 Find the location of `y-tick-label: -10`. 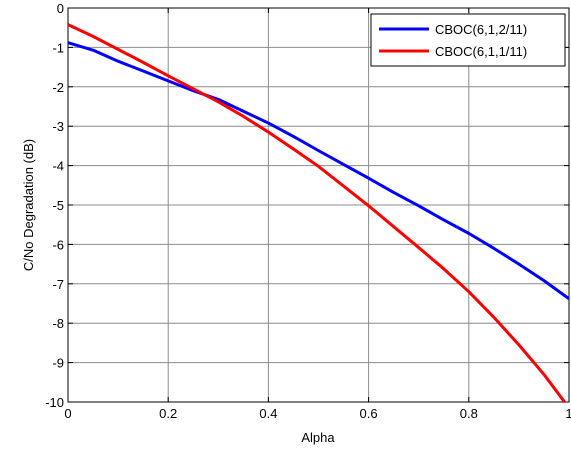

y-tick-label: -10 is located at coordinates (54, 402).